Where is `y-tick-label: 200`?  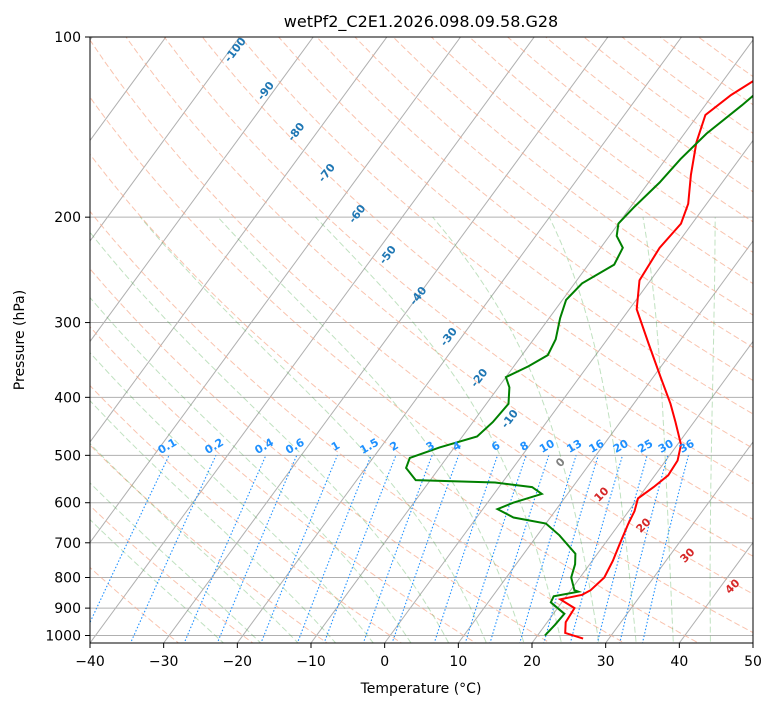 y-tick-label: 200 is located at coordinates (67, 218).